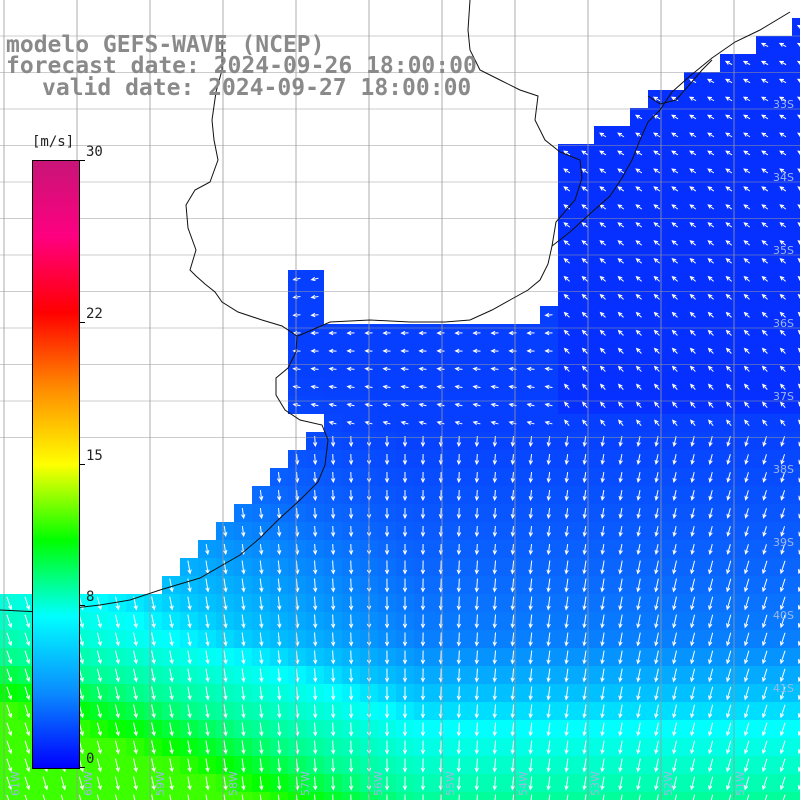 The image size is (800, 800). What do you see at coordinates (595, 783) in the screenshot?
I see `longitude-label: 53W` at bounding box center [595, 783].